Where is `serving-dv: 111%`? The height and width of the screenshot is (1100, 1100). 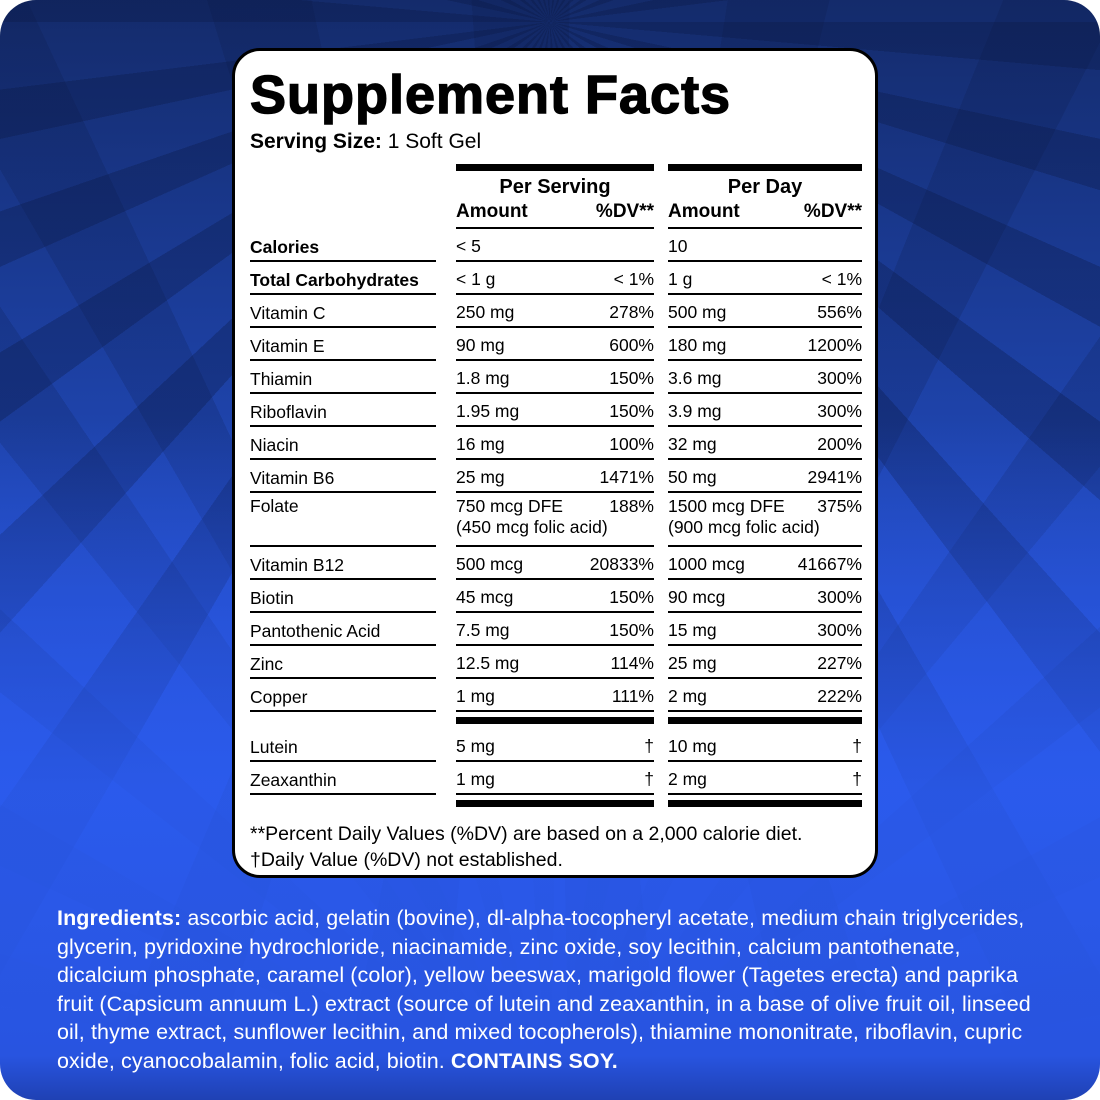 serving-dv: 111% is located at coordinates (632, 695).